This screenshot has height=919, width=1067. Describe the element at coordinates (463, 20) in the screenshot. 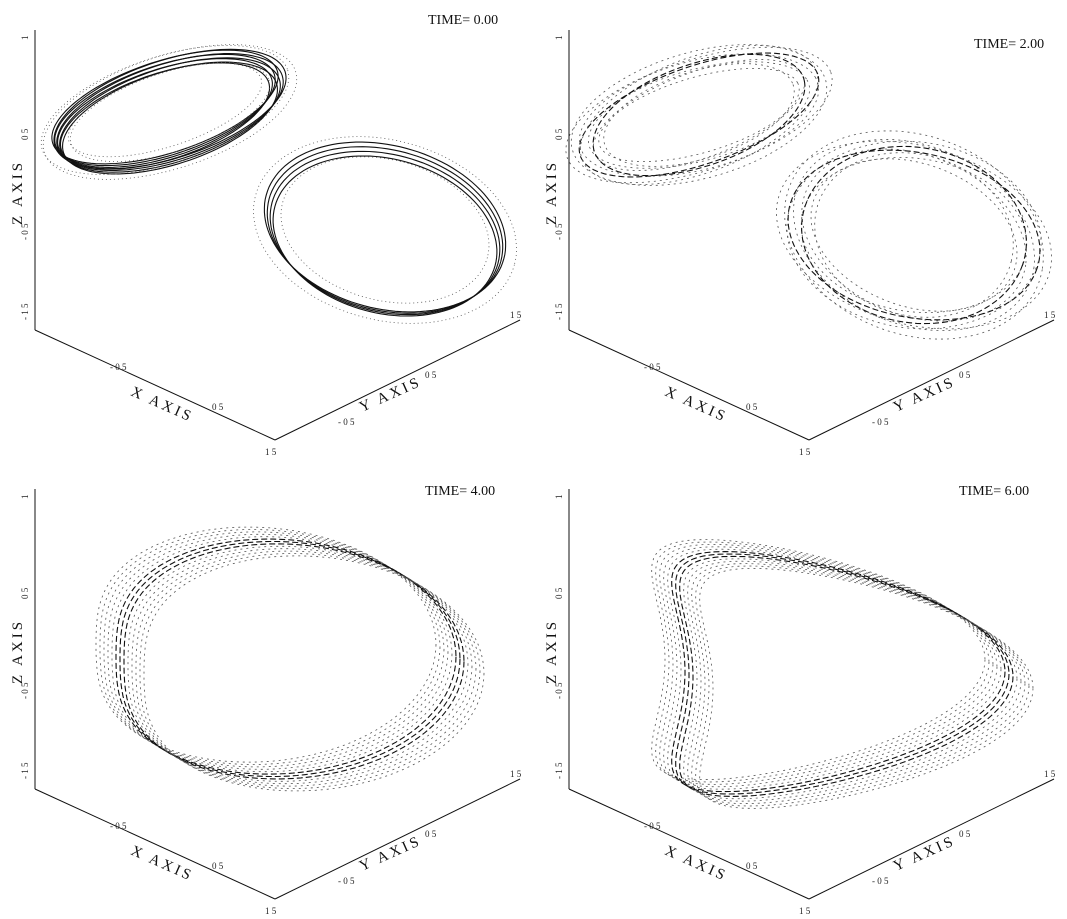

I see `time-label: TIME= 0.00` at that location.